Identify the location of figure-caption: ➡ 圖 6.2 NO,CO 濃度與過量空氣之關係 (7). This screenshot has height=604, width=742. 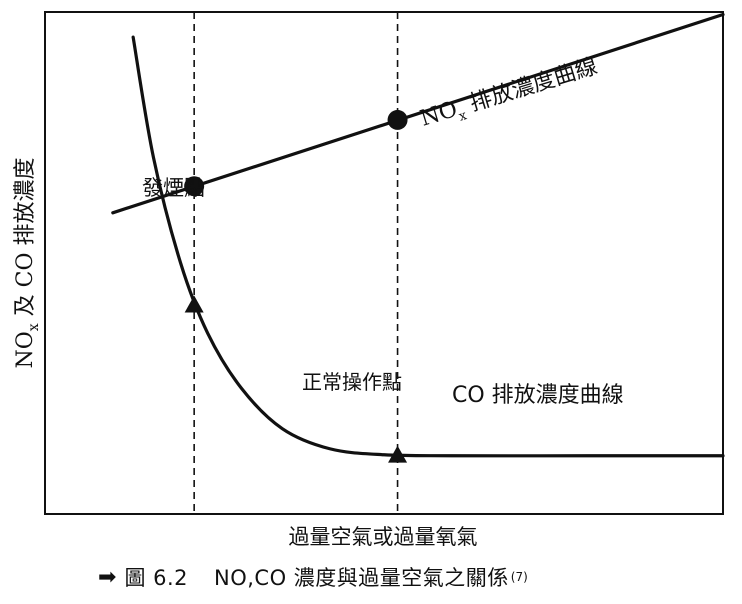
(313, 577).